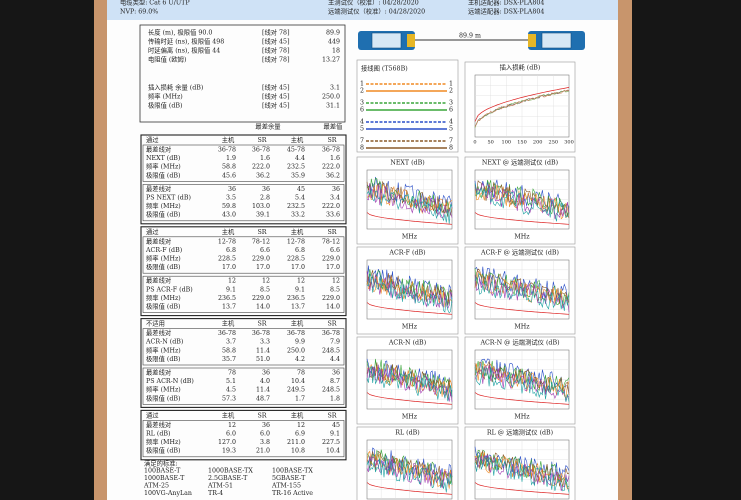 This screenshot has height=500, width=741. Describe the element at coordinates (165, 105) in the screenshot. I see `summary-label: 极限值 (dB)` at that location.